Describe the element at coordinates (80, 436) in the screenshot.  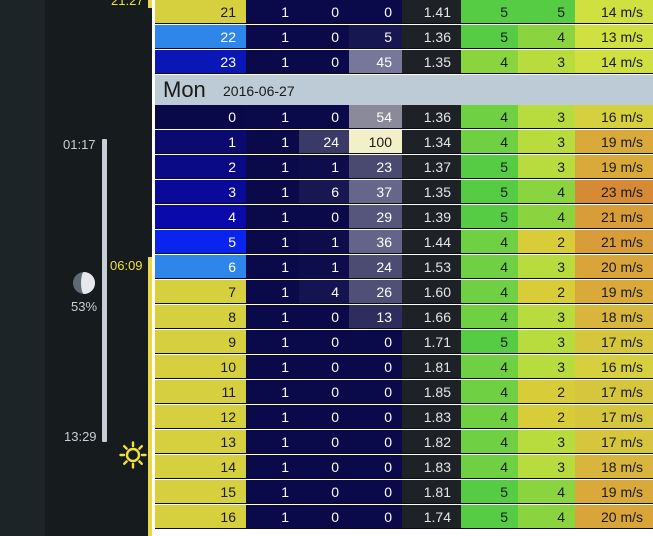
I see `moonset-time-label: 13:29` at that location.